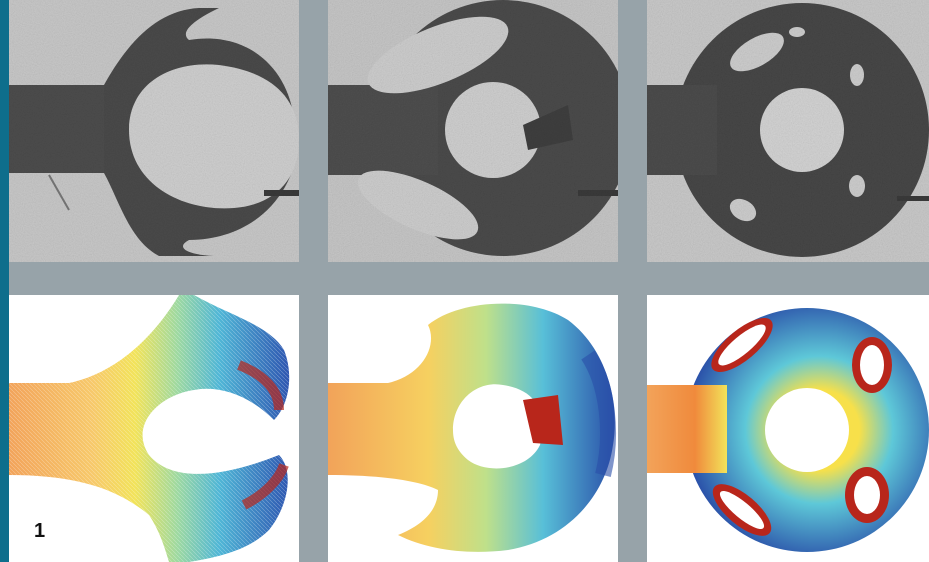  I want to click on photo-3-image, so click(788, 131).